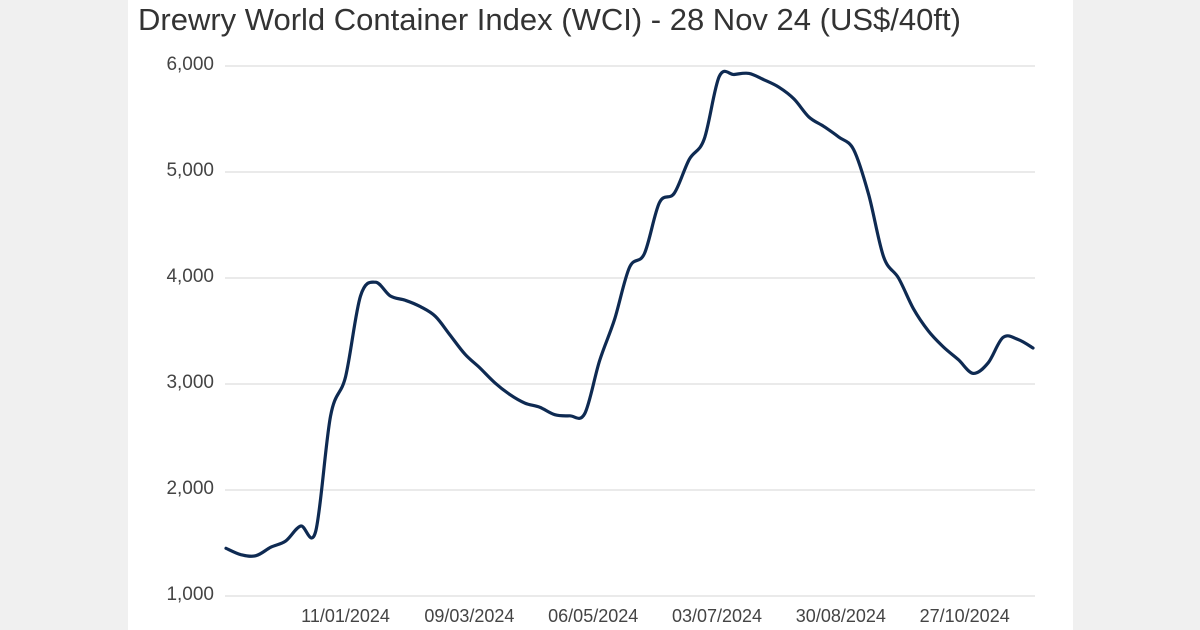  I want to click on y-tick-label: 1,000, so click(190, 594).